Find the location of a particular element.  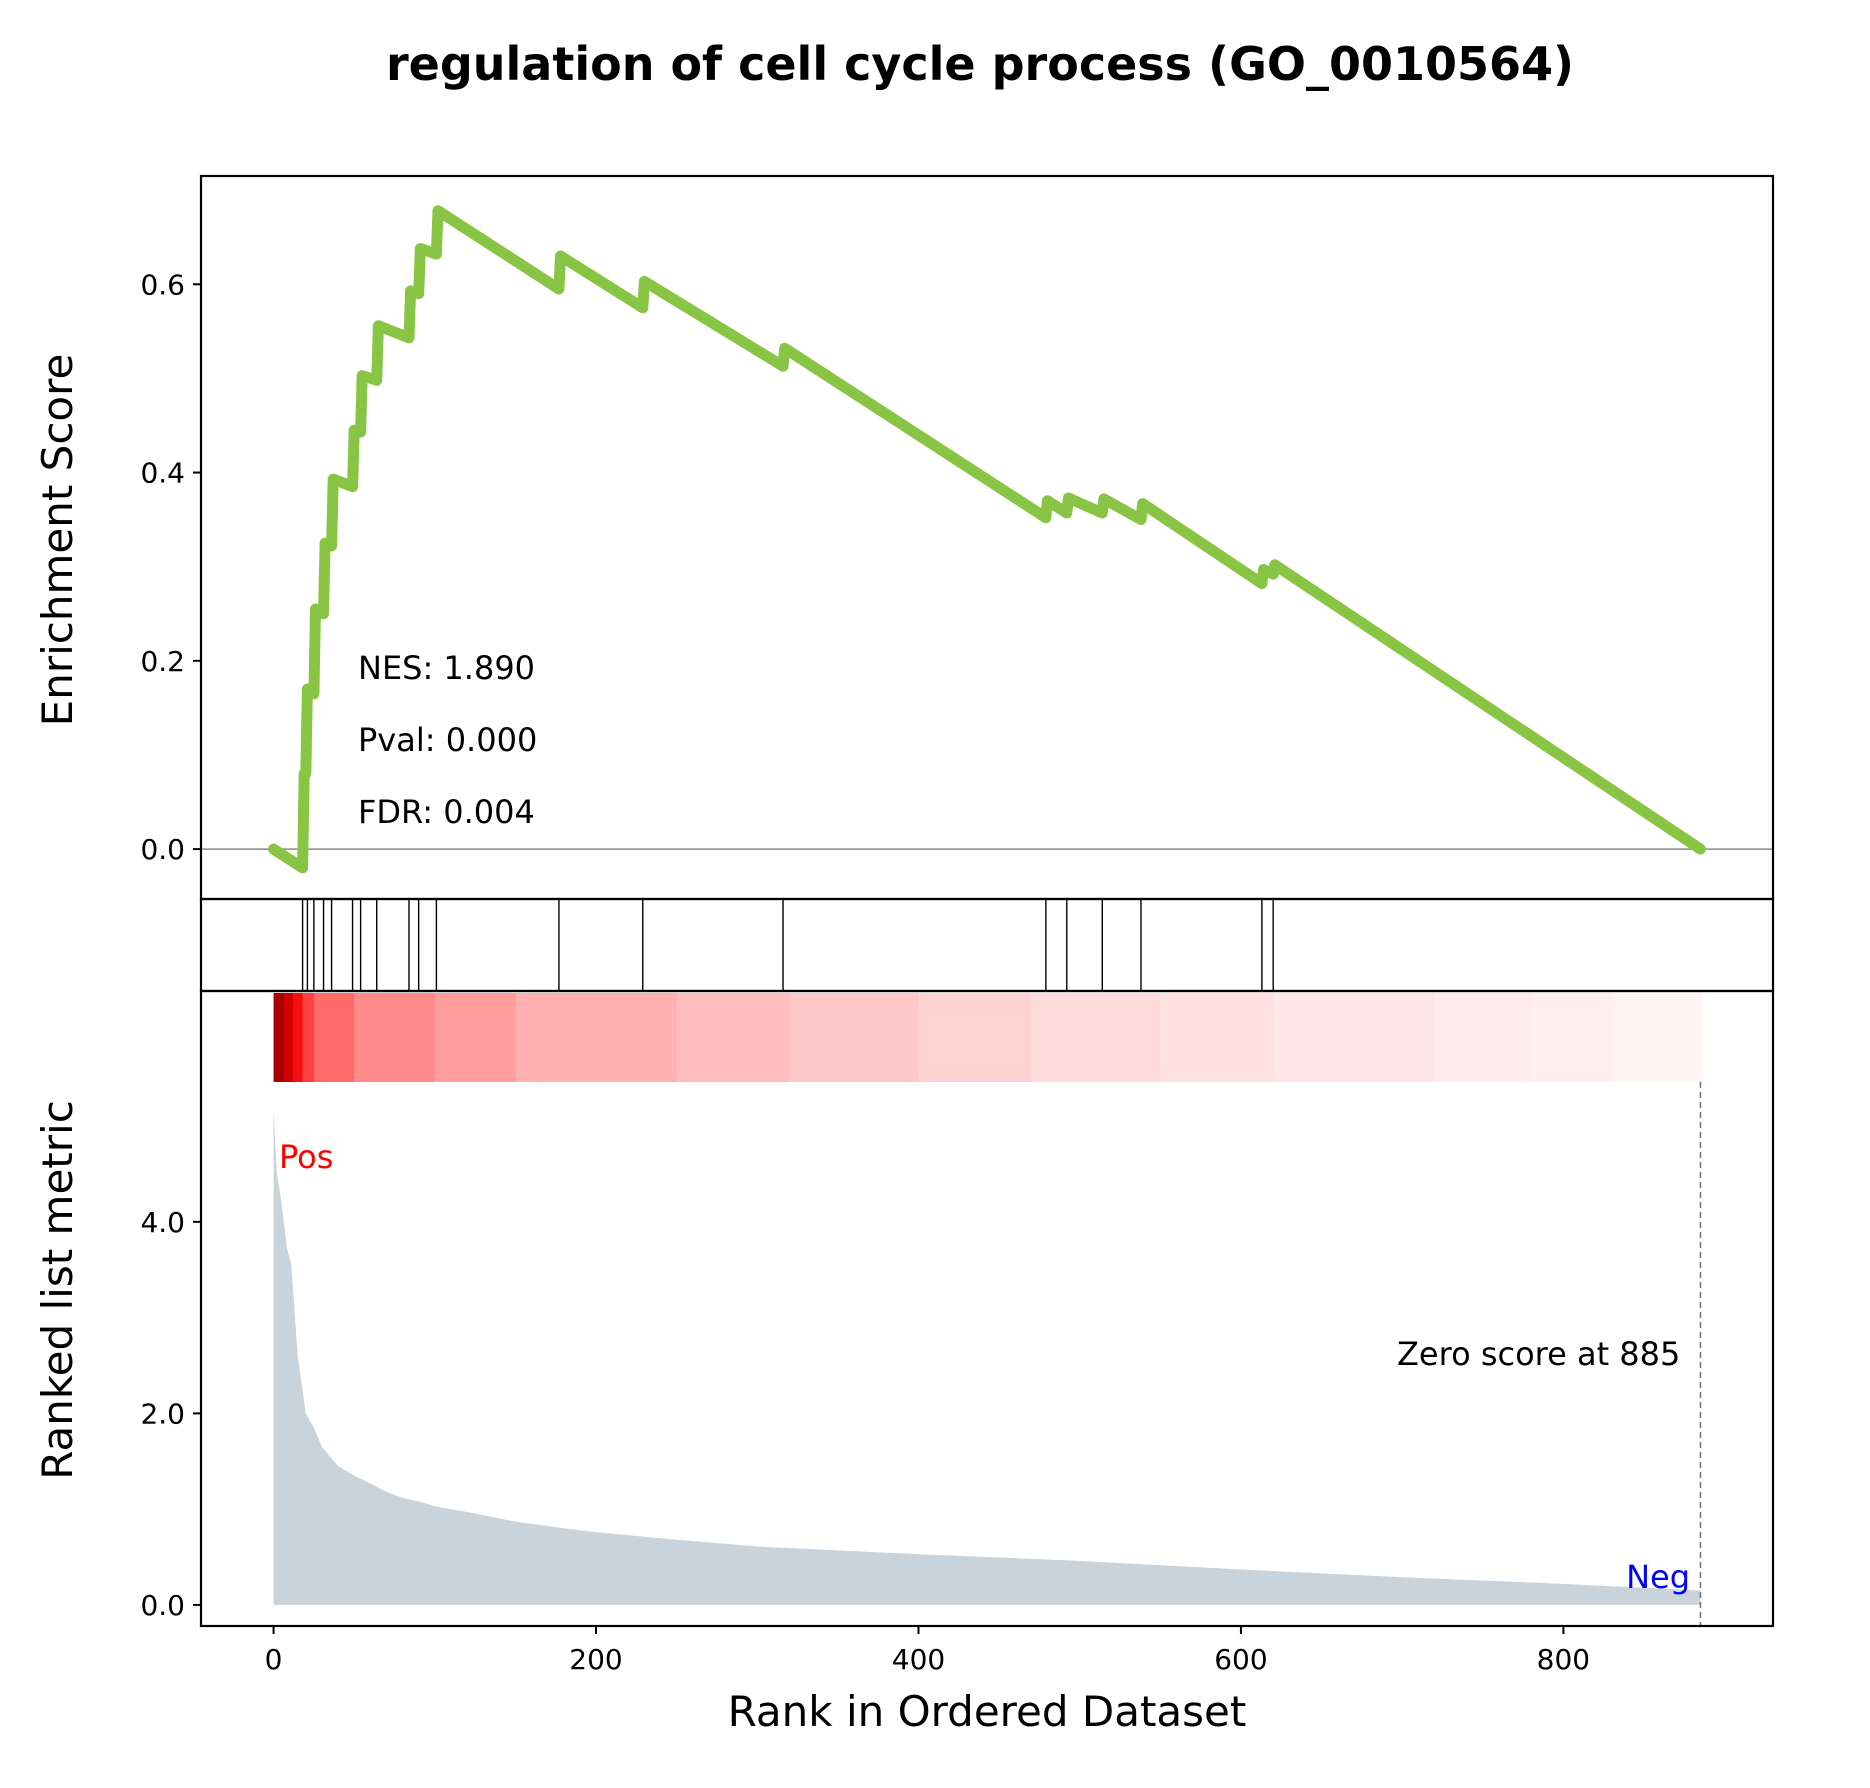

zero-score-label: Zero score at 885 is located at coordinates (1538, 1354).